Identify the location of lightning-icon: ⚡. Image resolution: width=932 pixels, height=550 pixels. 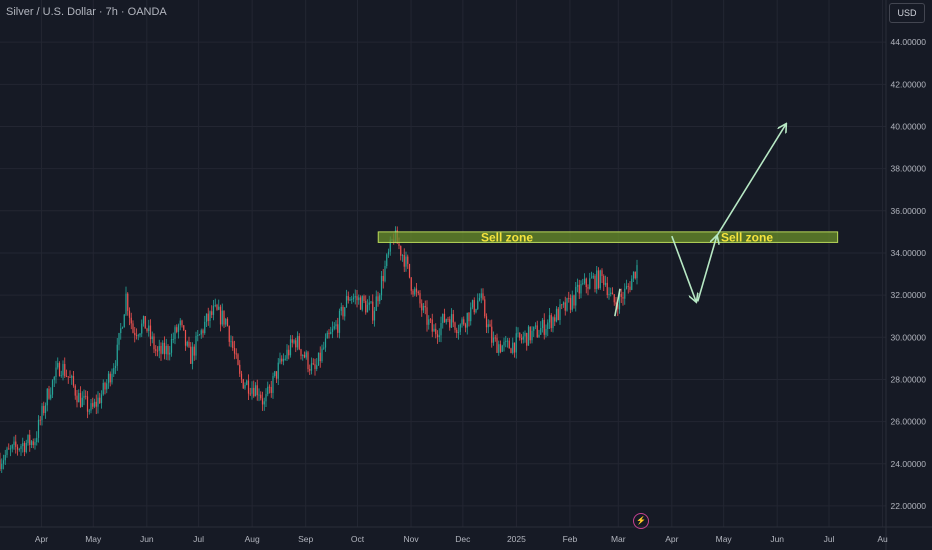
(641, 521).